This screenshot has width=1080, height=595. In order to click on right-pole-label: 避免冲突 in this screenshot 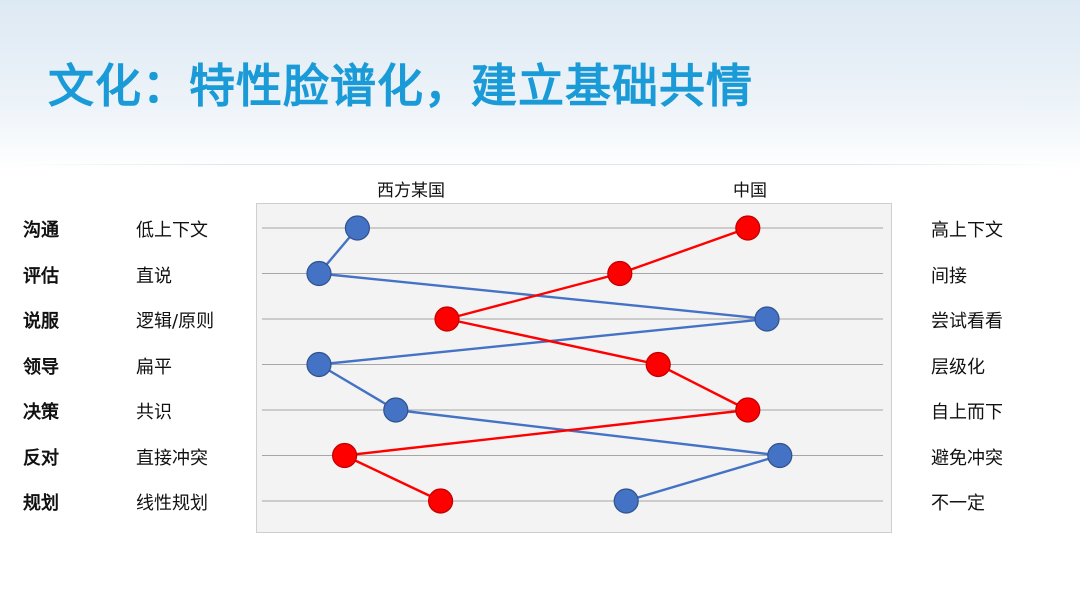, I will do `click(967, 458)`.